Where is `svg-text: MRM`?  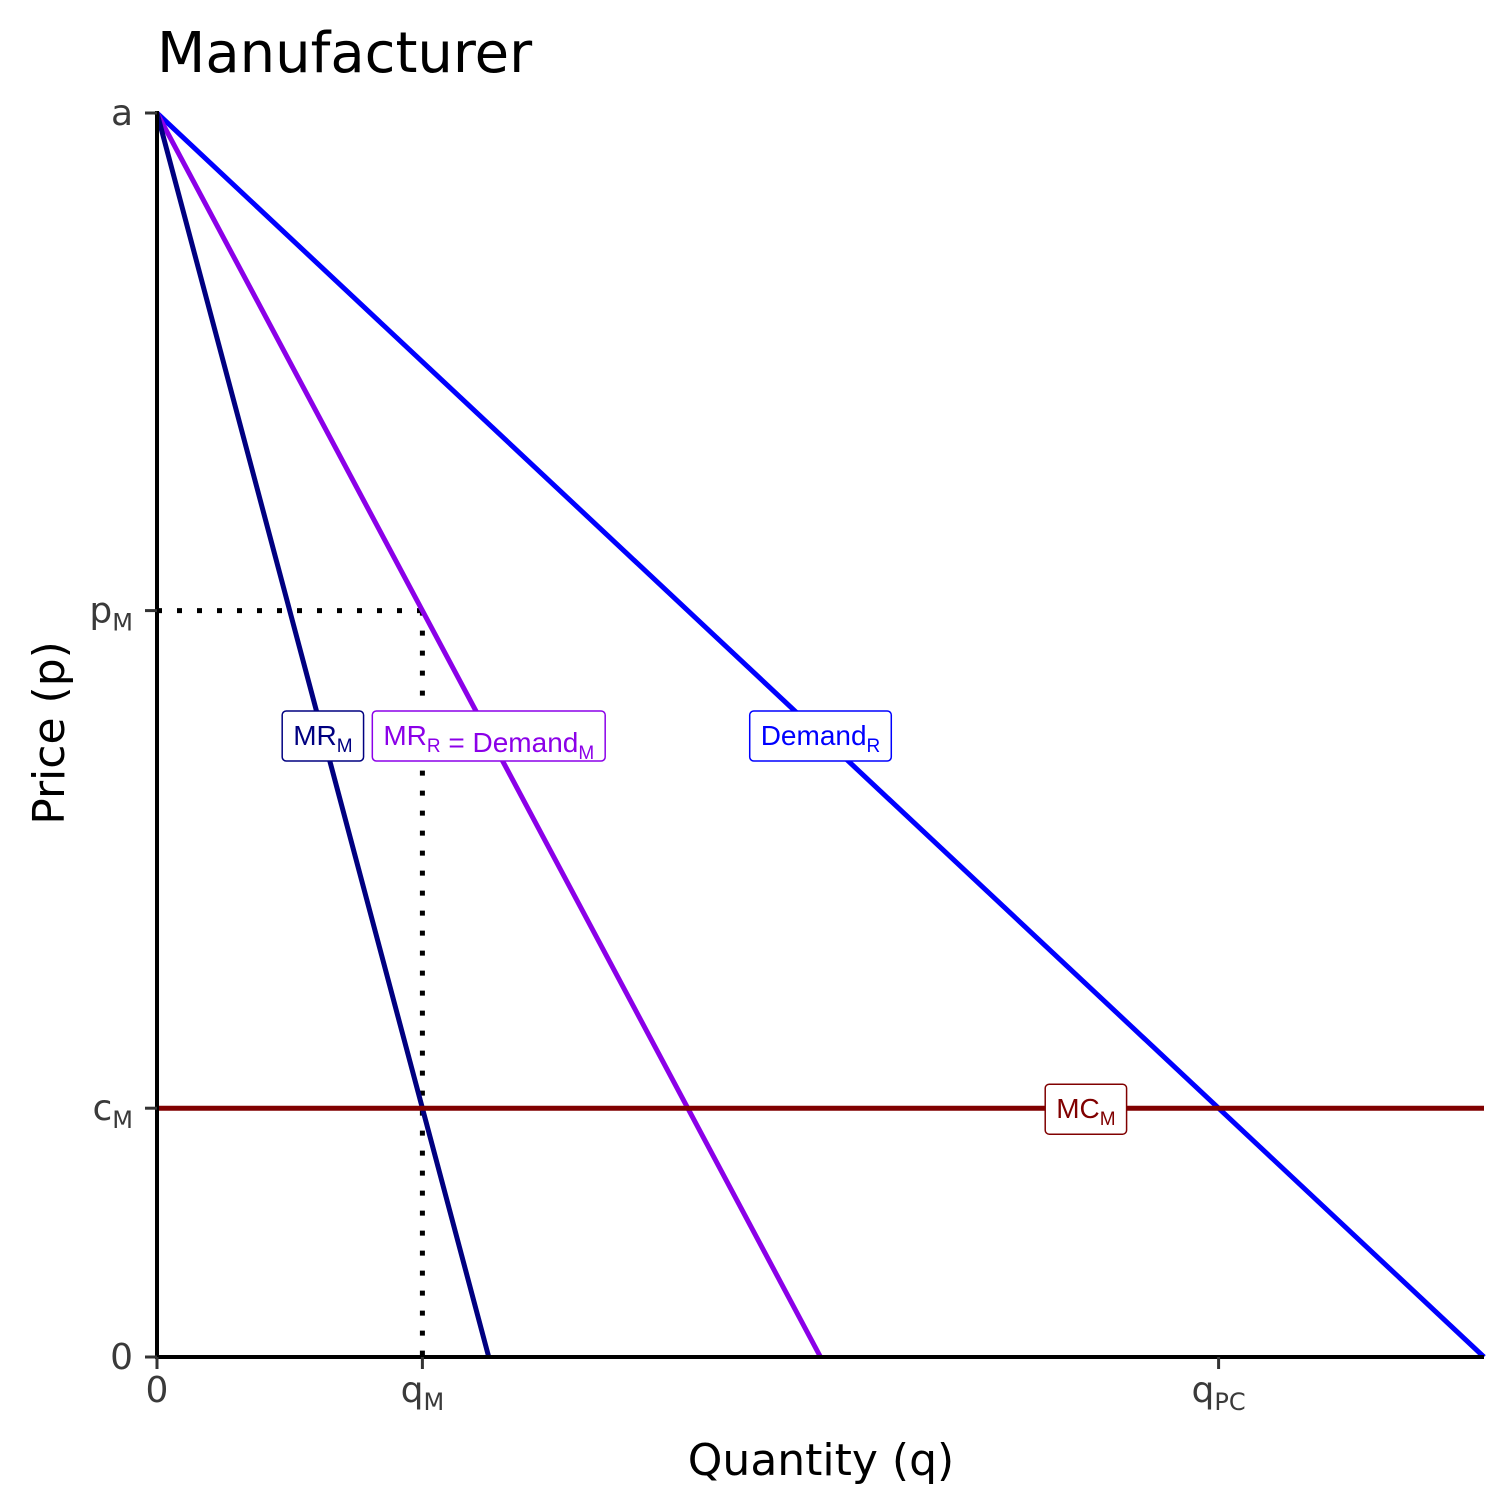 svg-text: MRM is located at coordinates (322, 738).